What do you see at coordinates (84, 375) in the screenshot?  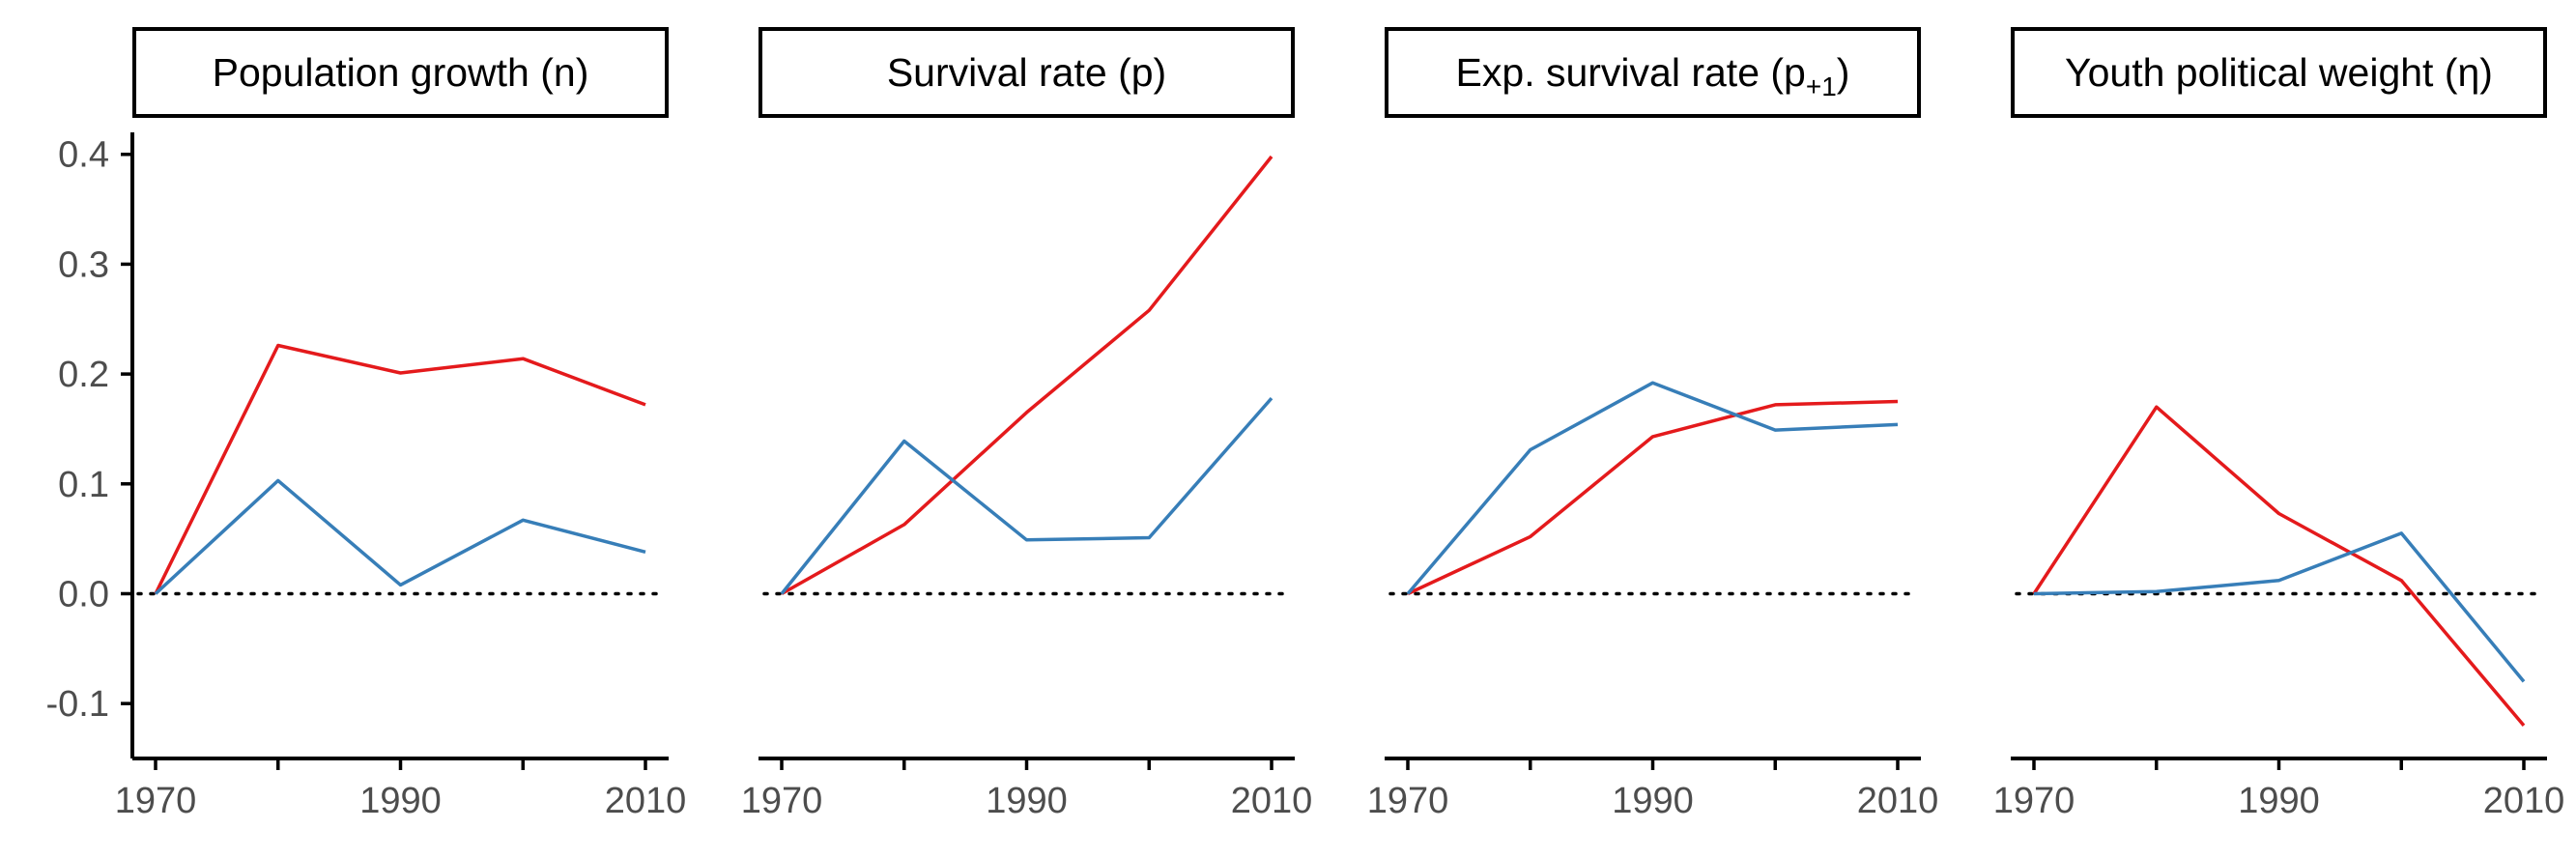 I see `y-tick-label: 0.2` at bounding box center [84, 375].